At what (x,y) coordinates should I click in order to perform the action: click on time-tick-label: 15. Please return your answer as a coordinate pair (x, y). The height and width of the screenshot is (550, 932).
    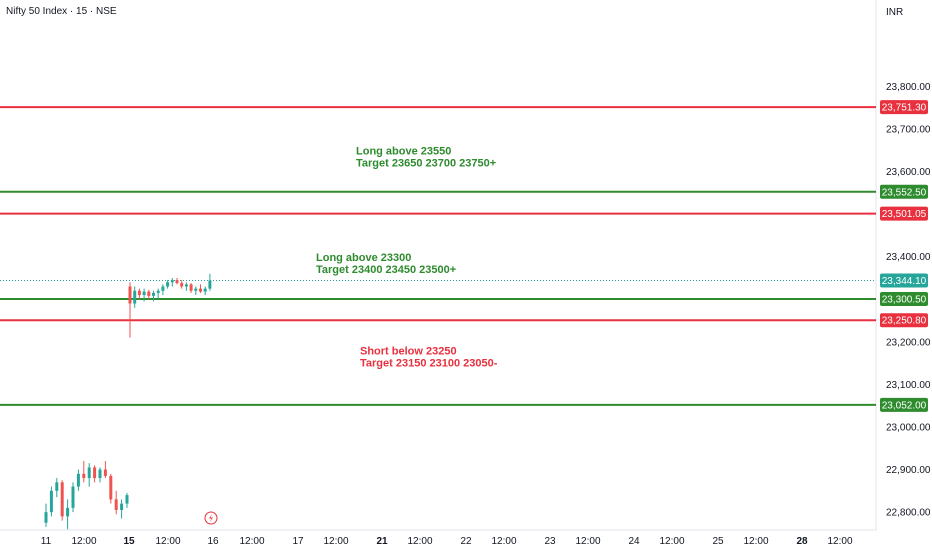
    Looking at the image, I should click on (129, 541).